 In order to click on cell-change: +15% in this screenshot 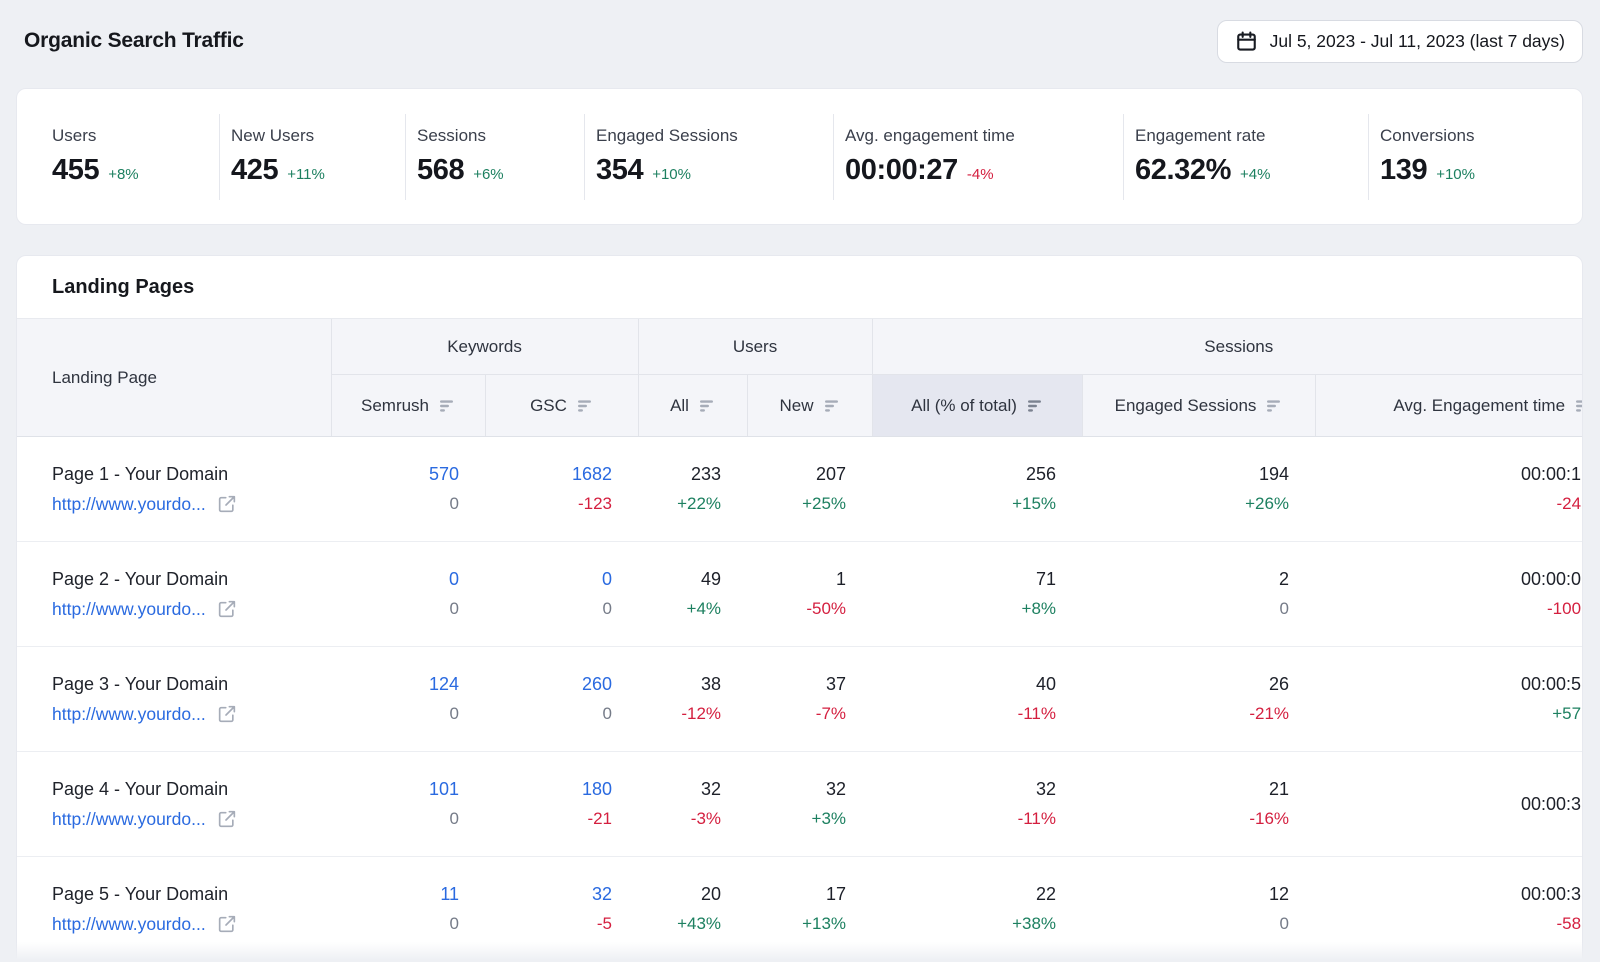, I will do `click(1034, 503)`.